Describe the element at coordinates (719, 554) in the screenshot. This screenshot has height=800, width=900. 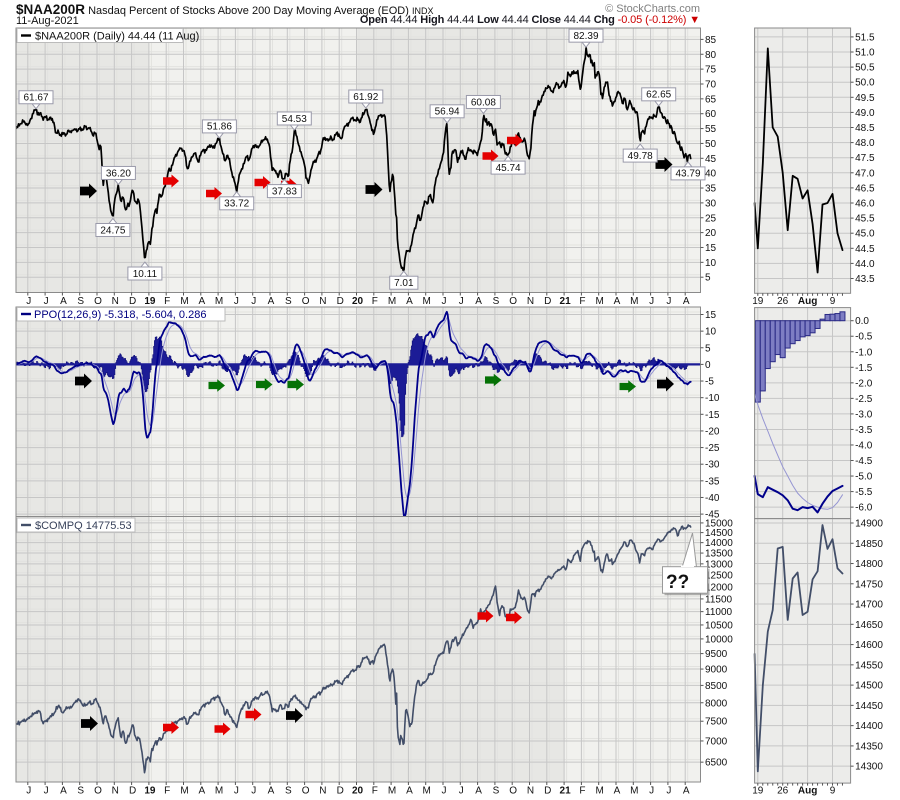
I see `svg-text: 13500` at that location.